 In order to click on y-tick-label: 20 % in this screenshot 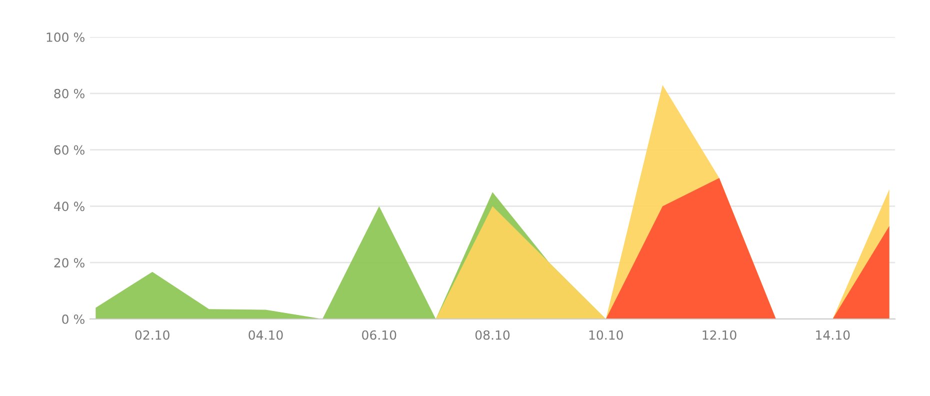, I will do `click(69, 263)`.